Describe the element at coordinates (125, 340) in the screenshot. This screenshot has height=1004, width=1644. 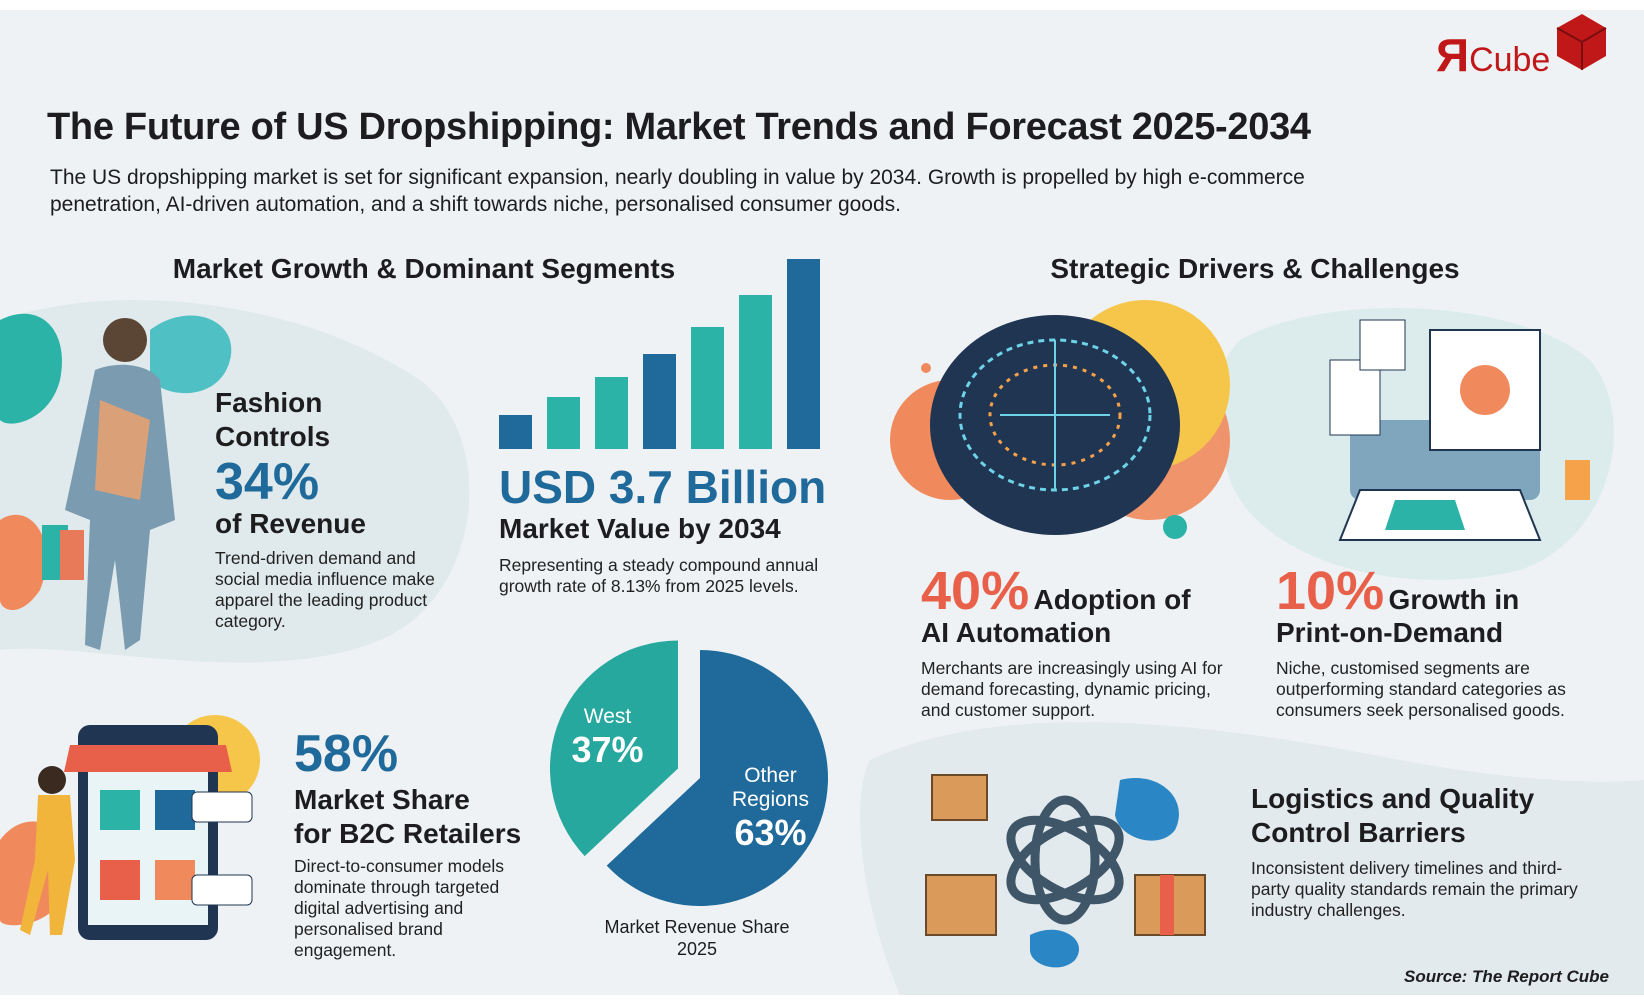
I see `woman-head` at that location.